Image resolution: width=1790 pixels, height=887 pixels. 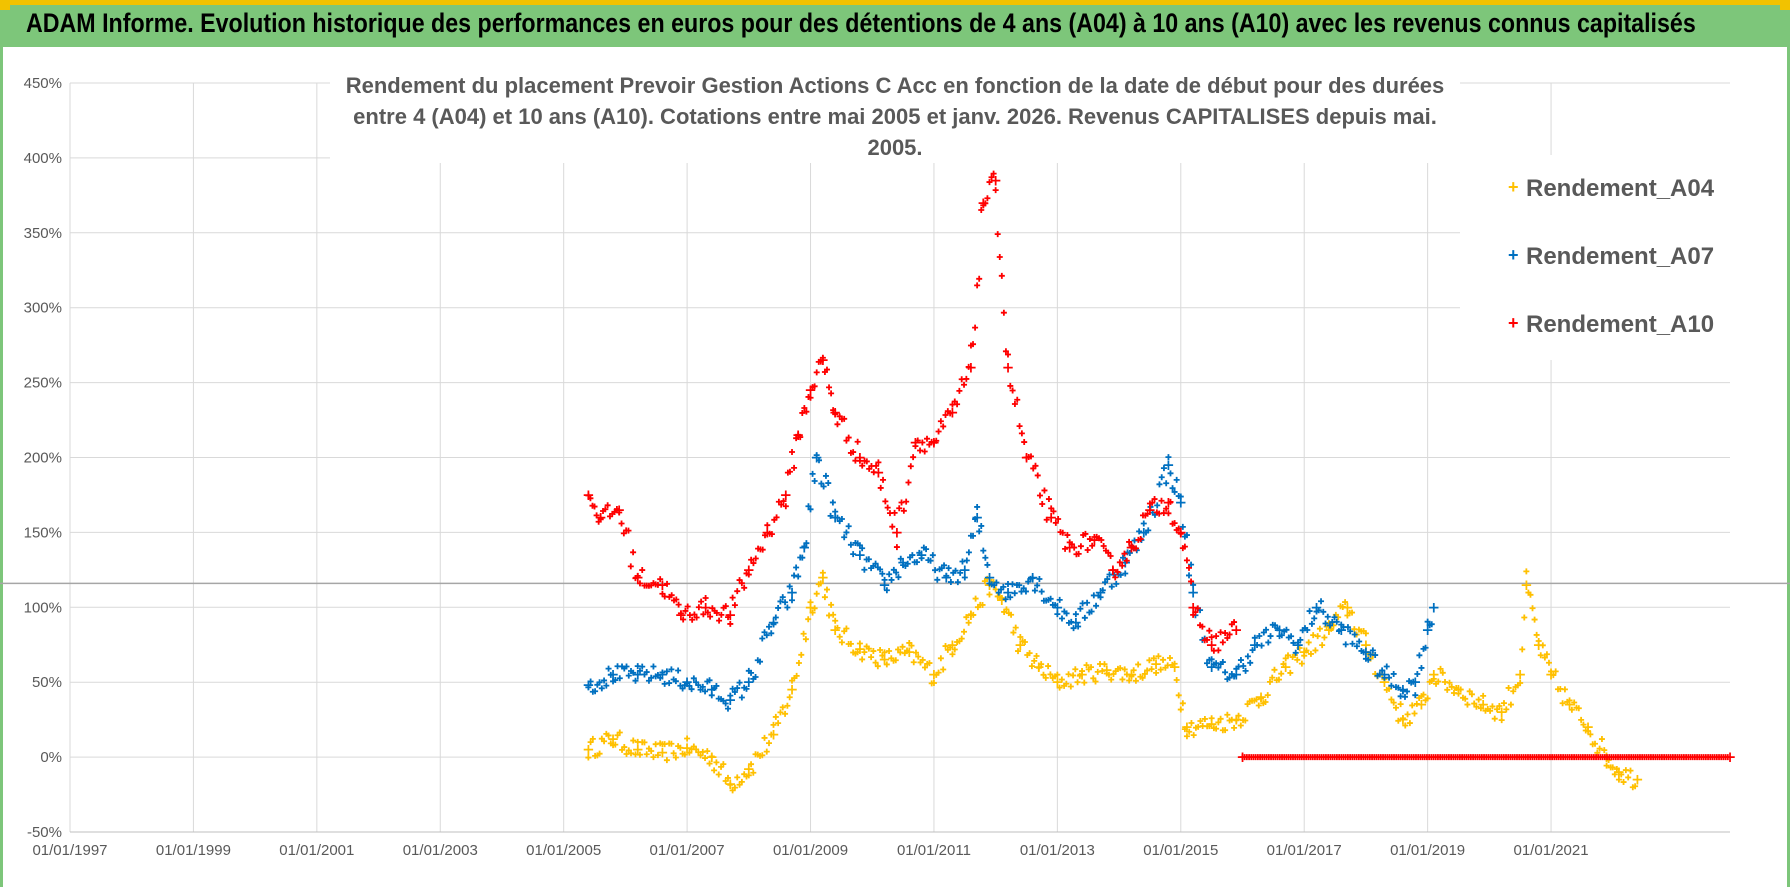 I want to click on x-tick-label: 01/01/2015, so click(x=1180, y=850).